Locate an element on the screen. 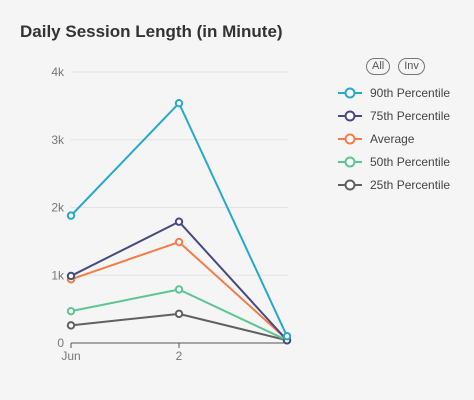  y-tick-label: 1k is located at coordinates (58, 275).